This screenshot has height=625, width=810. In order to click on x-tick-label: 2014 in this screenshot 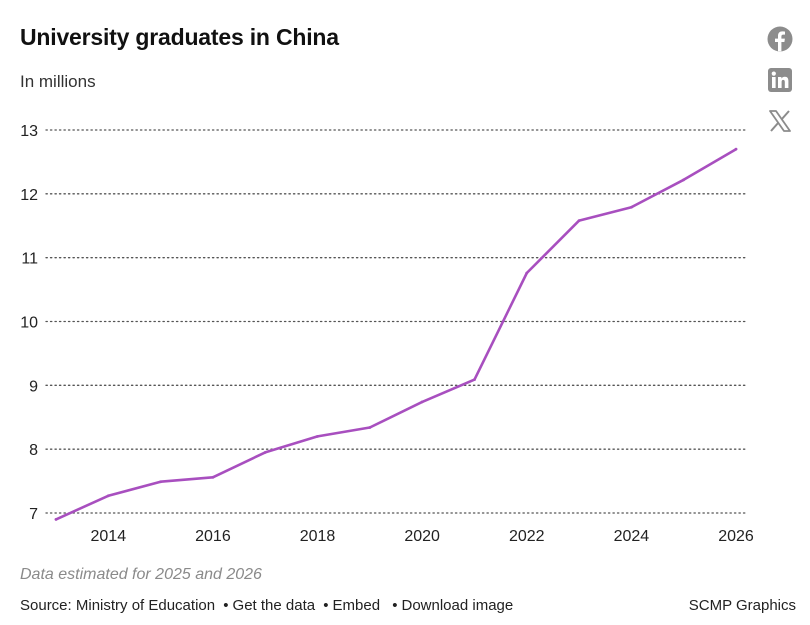, I will do `click(109, 536)`.